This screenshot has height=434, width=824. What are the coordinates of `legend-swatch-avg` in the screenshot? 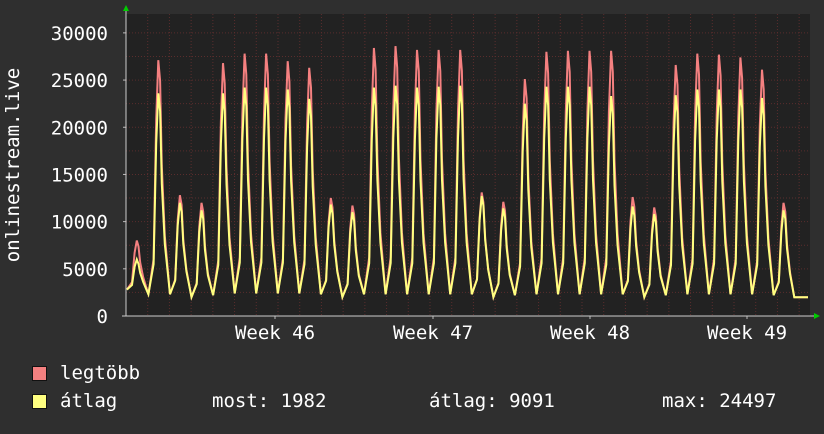 It's located at (39, 401).